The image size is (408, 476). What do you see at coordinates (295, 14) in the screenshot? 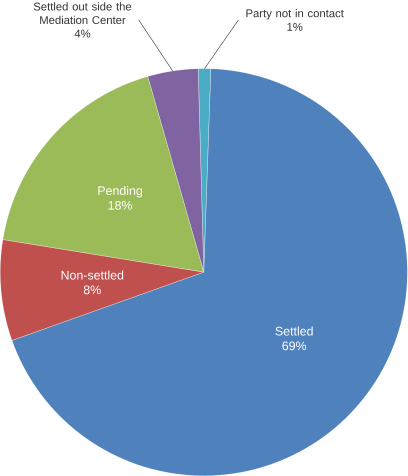
I see `slice-label: Party not in contact` at bounding box center [295, 14].